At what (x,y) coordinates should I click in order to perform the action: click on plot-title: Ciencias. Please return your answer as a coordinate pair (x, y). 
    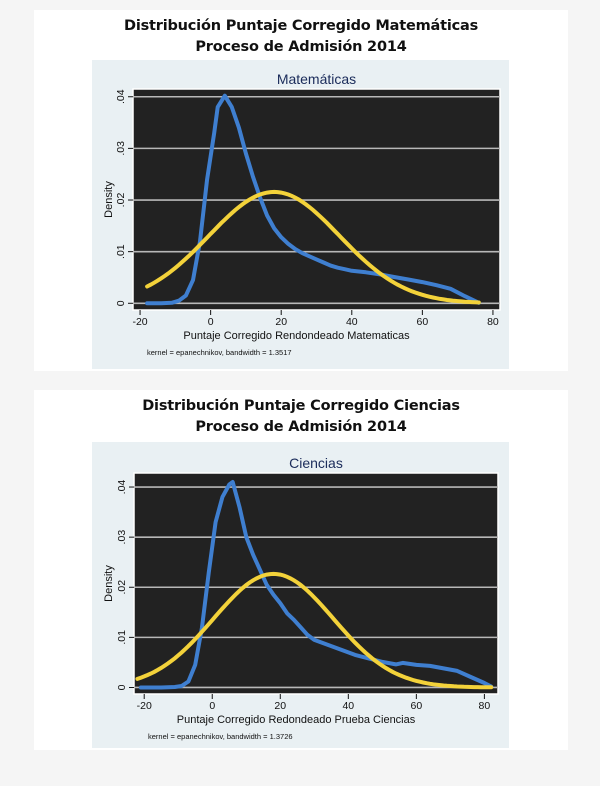
    Looking at the image, I should click on (316, 463).